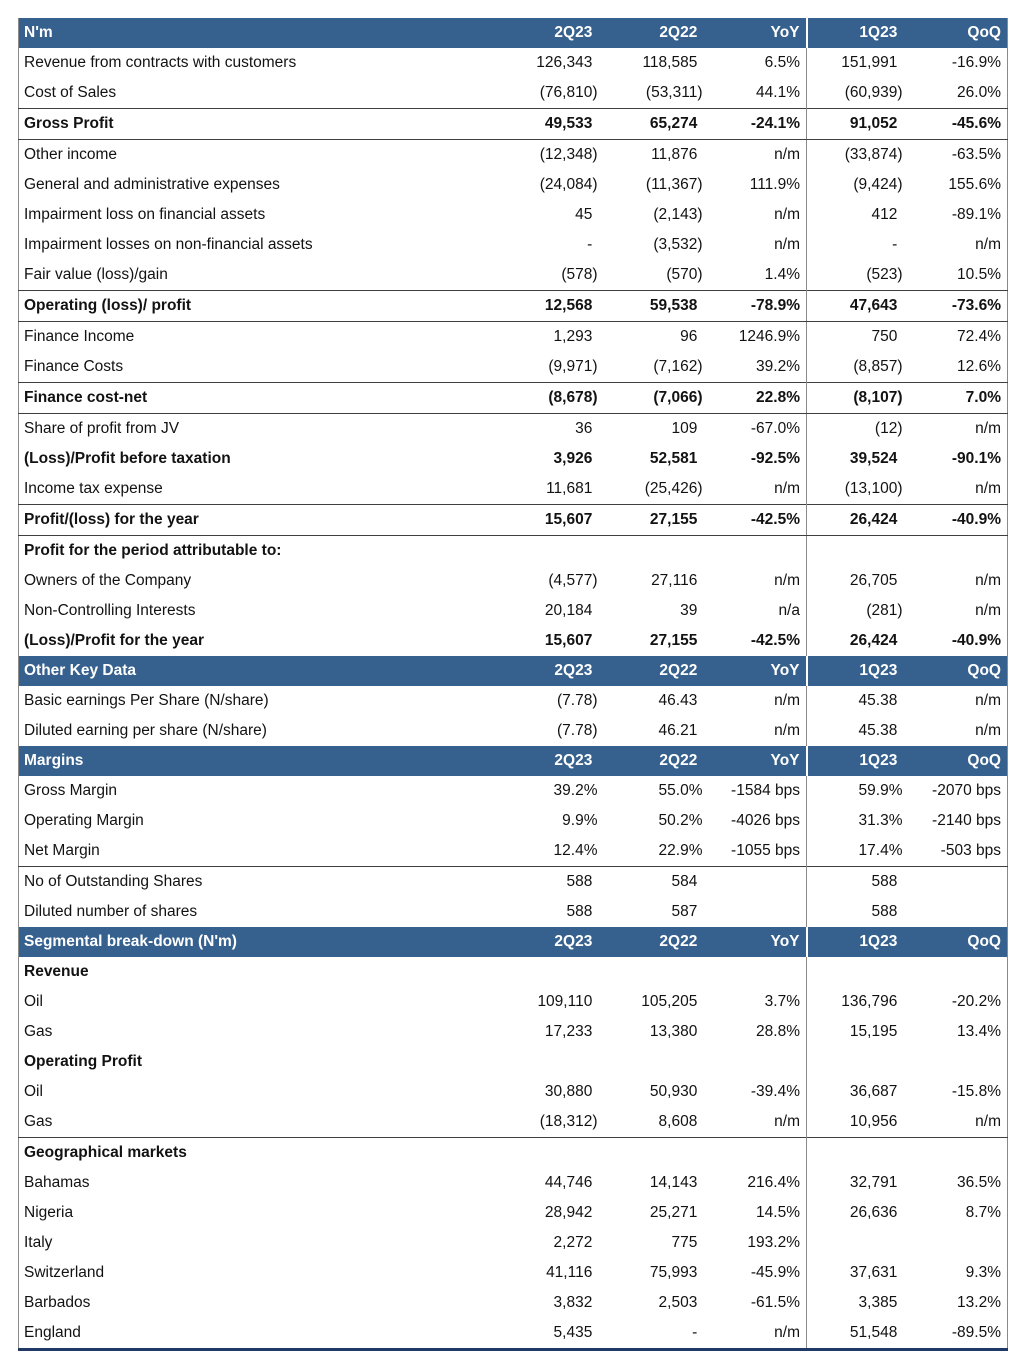  Describe the element at coordinates (976, 154) in the screenshot. I see `cell-value: -63.5%` at that location.